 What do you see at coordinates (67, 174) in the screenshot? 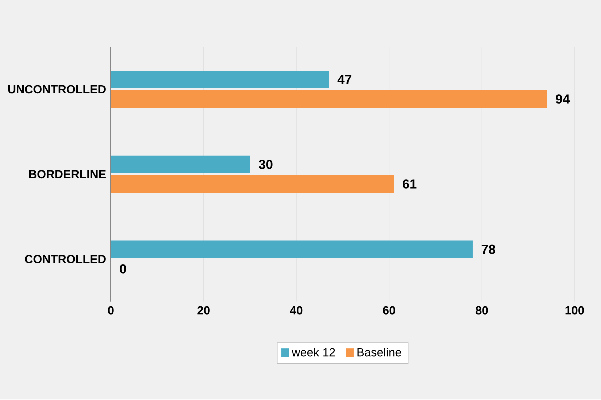
I see `y-tick-label: BORDERLINE` at bounding box center [67, 174].